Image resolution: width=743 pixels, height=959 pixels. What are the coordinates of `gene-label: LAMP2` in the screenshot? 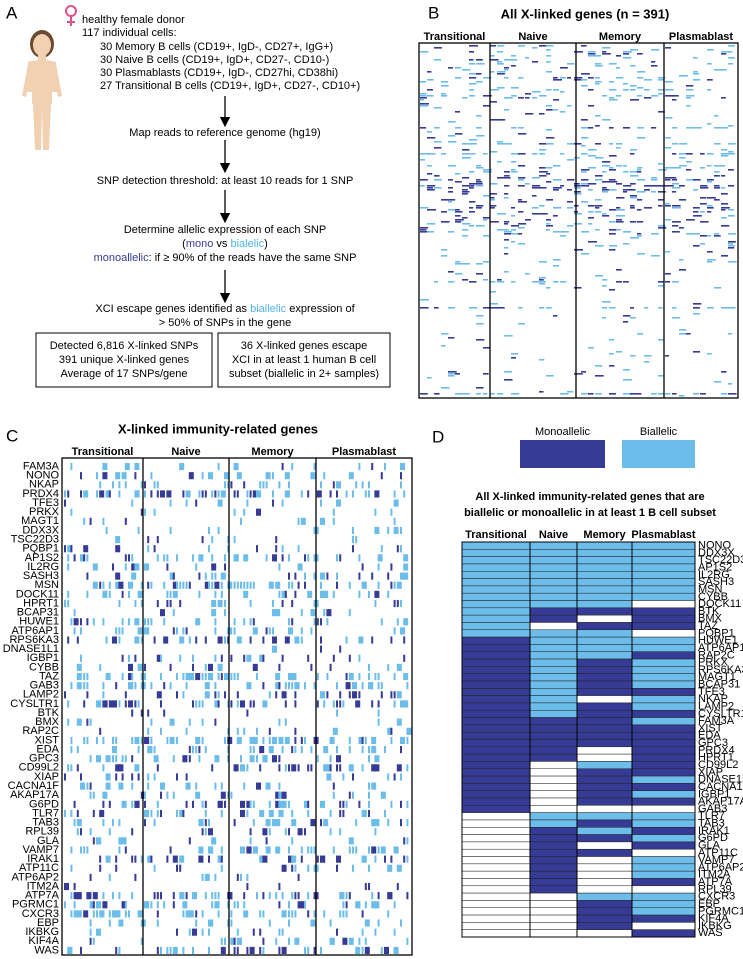 It's located at (41, 695).